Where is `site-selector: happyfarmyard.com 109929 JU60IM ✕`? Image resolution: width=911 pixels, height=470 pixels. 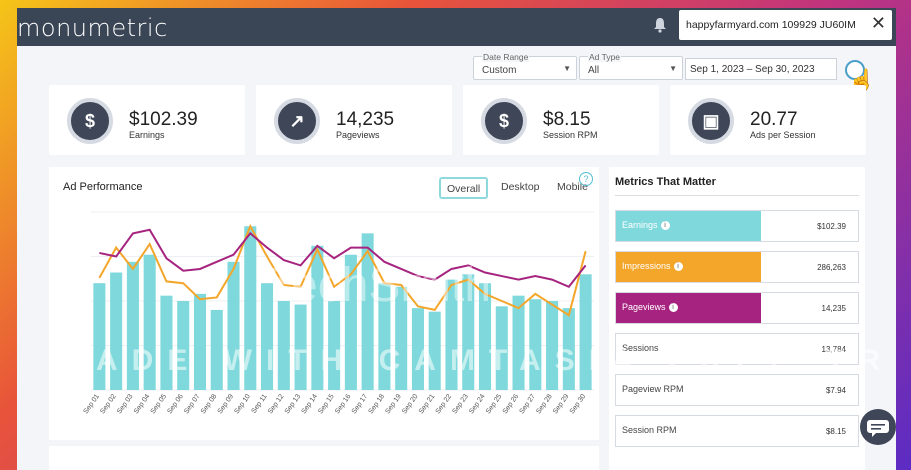
site-selector: happyfarmyard.com 109929 JU60IM ✕ is located at coordinates (785, 25).